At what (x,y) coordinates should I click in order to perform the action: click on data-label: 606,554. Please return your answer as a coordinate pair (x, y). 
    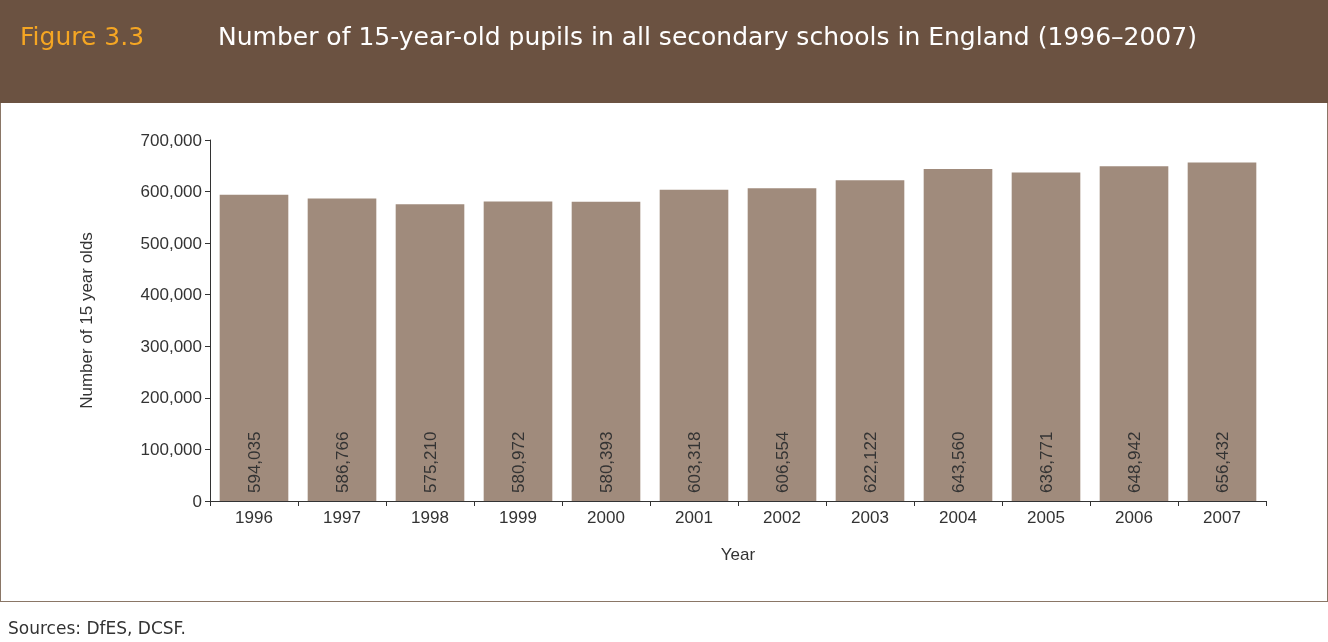
    Looking at the image, I should click on (782, 462).